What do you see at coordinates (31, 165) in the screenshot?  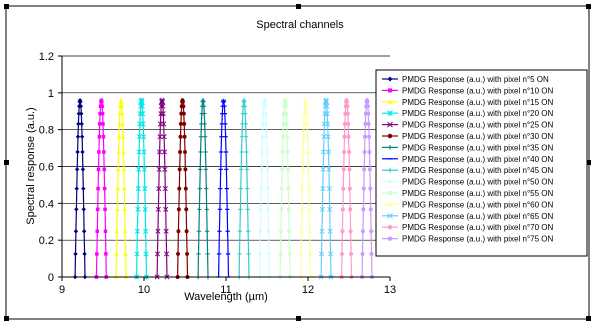 I see `y-axis-label: Spectral response (a.u.)` at bounding box center [31, 165].